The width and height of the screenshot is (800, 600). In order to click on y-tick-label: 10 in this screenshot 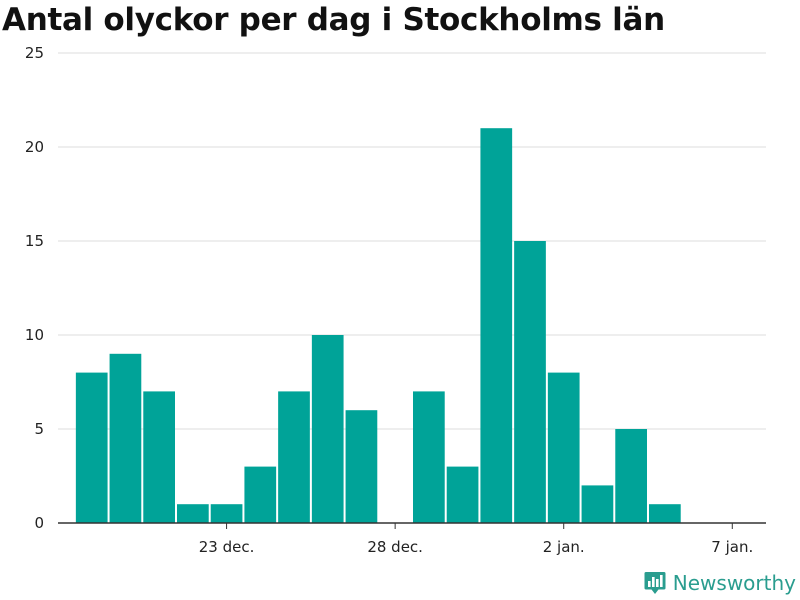, I will do `click(34, 335)`.